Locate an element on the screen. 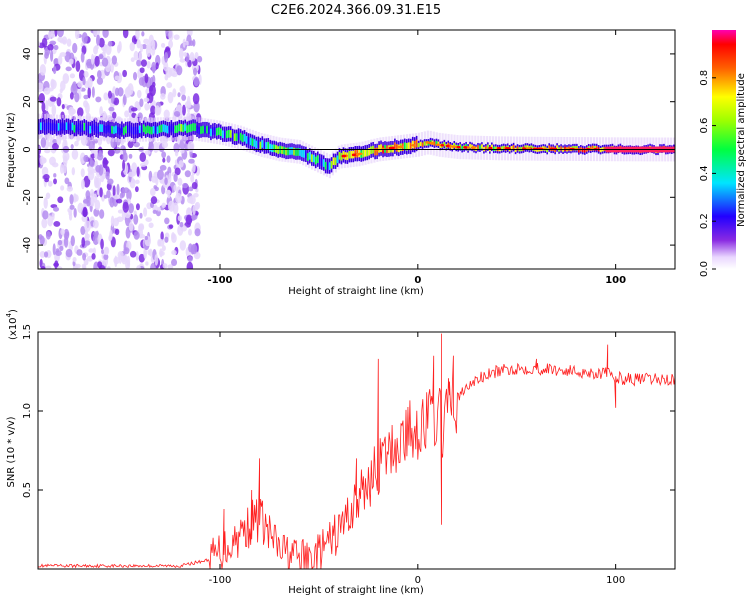 The height and width of the screenshot is (600, 750). y-tick-label: 1.5 is located at coordinates (27, 332).